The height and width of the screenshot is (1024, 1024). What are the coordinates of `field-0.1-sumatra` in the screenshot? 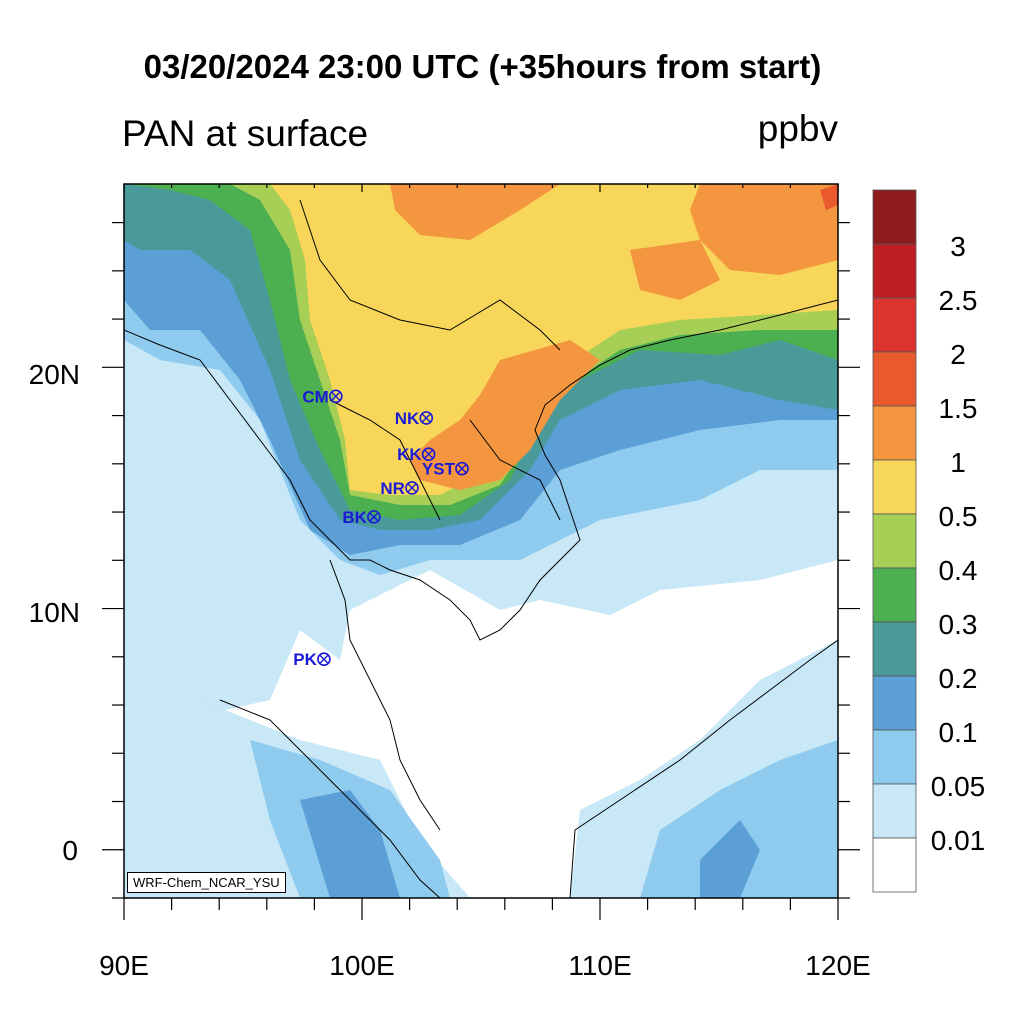 It's located at (350, 844).